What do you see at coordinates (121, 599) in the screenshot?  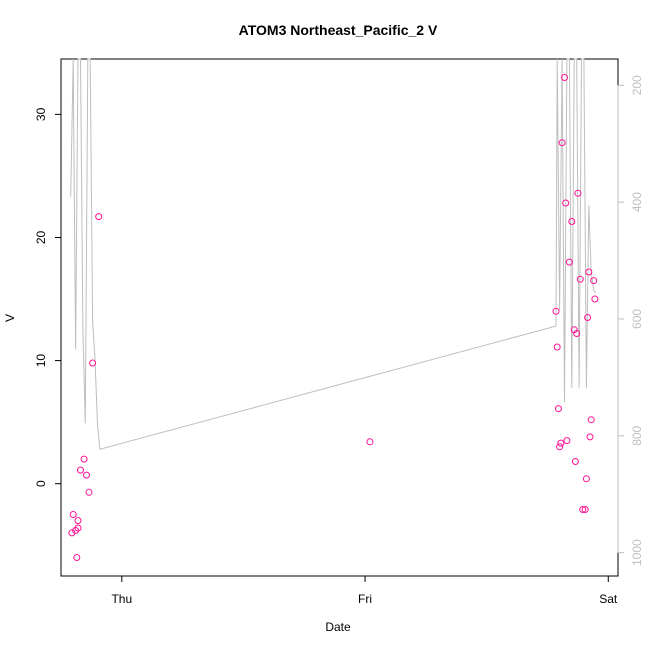 I see `x-tick-label: Thu` at bounding box center [121, 599].